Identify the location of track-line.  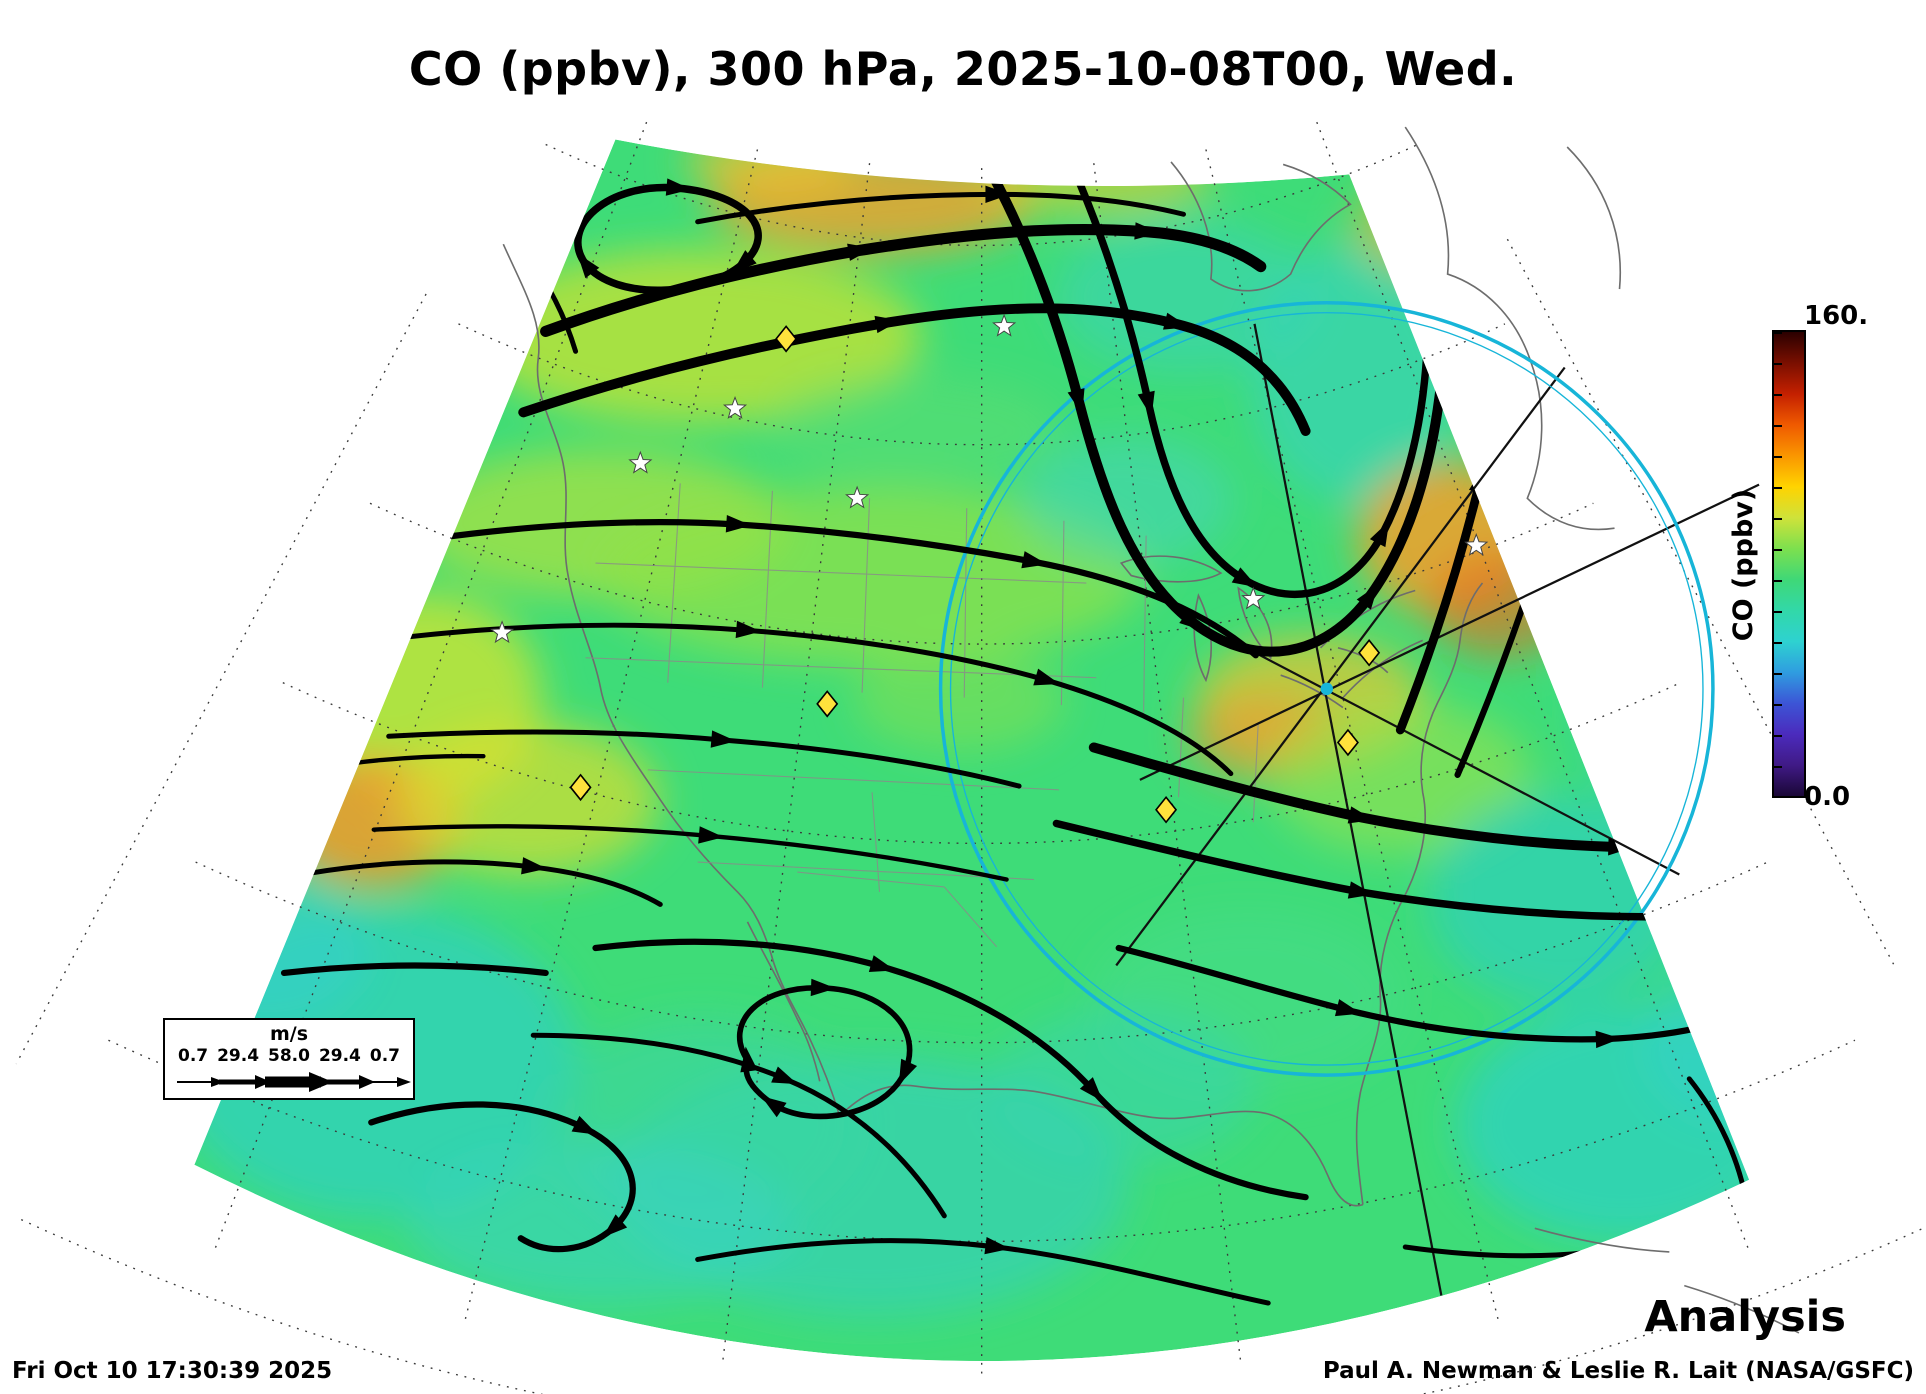
(1449, 632).